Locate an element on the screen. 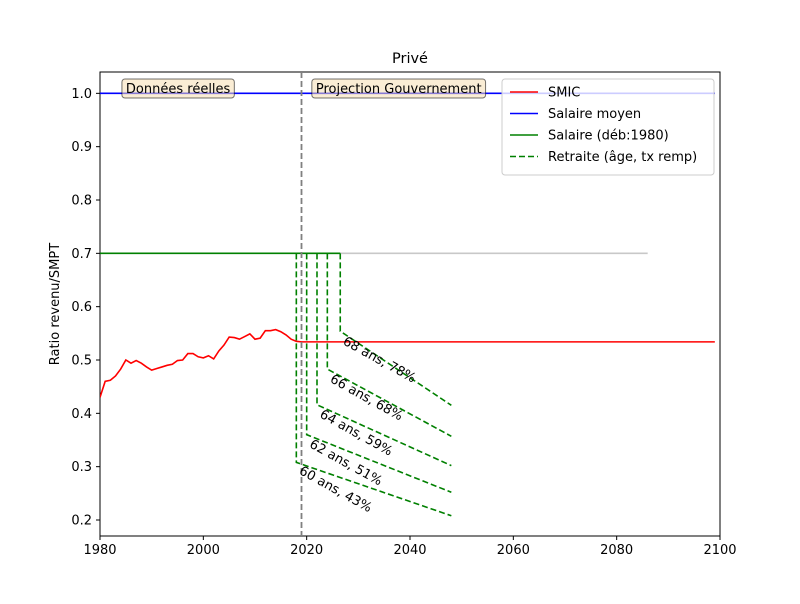 The height and width of the screenshot is (604, 800). annotation-1: Projection Gouvernement is located at coordinates (399, 89).